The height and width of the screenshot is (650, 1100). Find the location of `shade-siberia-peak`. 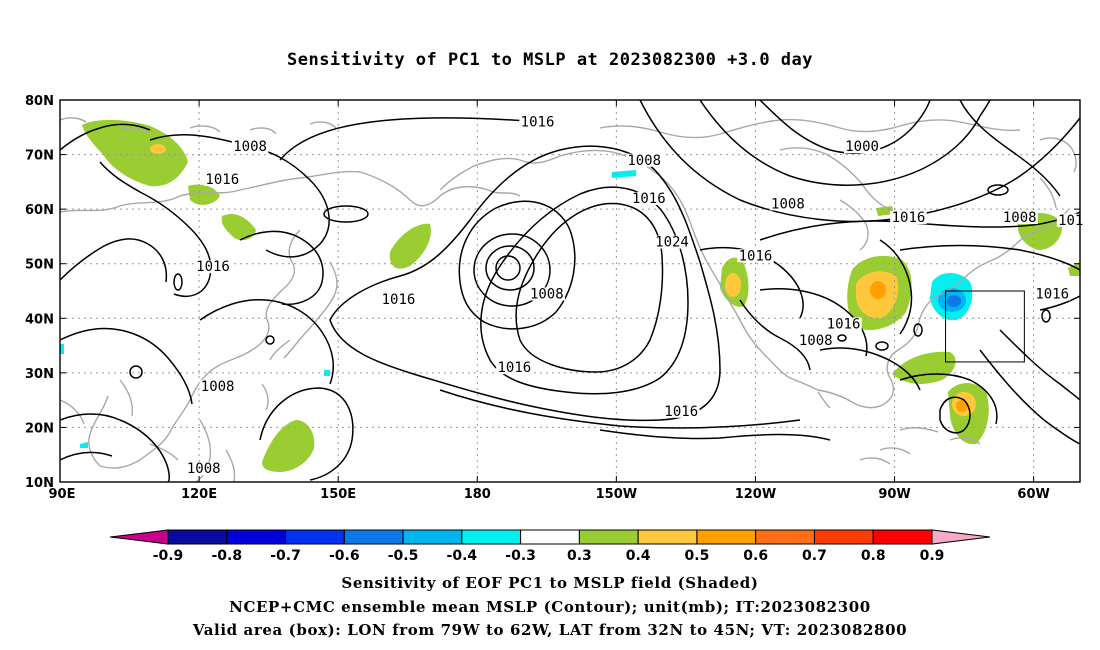

shade-siberia-peak is located at coordinates (158, 149).